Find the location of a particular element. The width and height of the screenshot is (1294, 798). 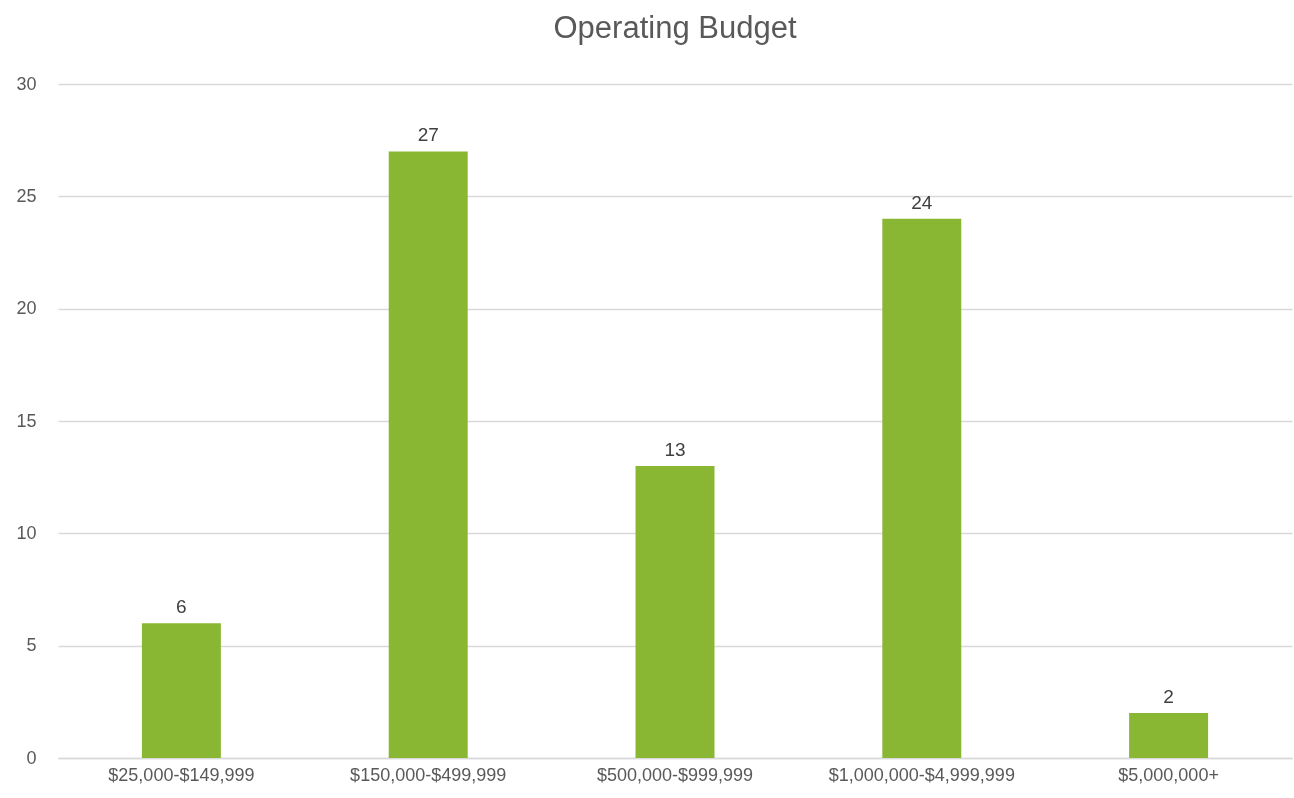

data-label: 27 is located at coordinates (428, 135).